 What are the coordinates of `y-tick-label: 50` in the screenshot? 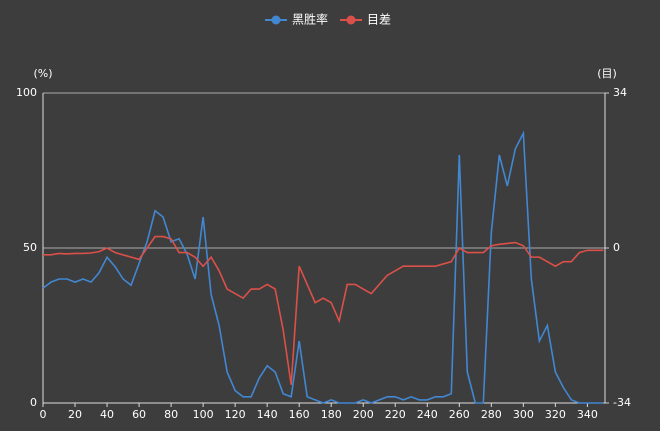 It's located at (30, 247).